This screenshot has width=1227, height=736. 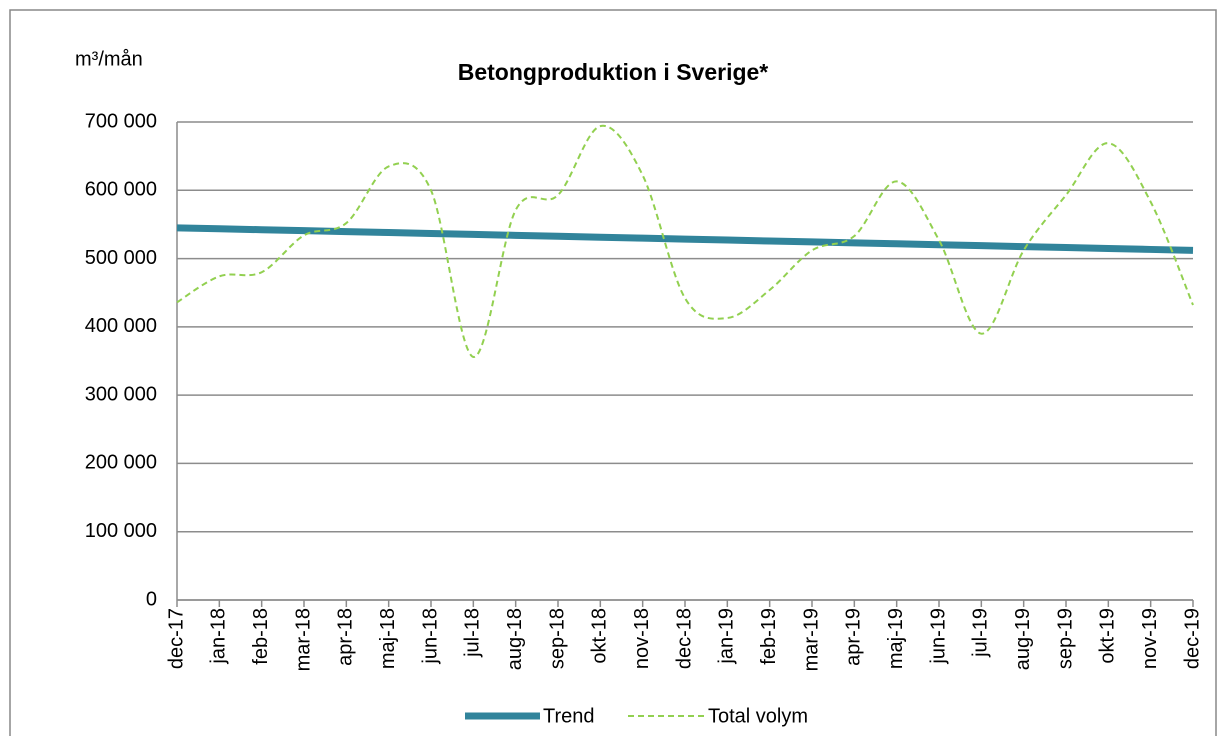 I want to click on x-tick-label: apr-19, so click(x=854, y=637).